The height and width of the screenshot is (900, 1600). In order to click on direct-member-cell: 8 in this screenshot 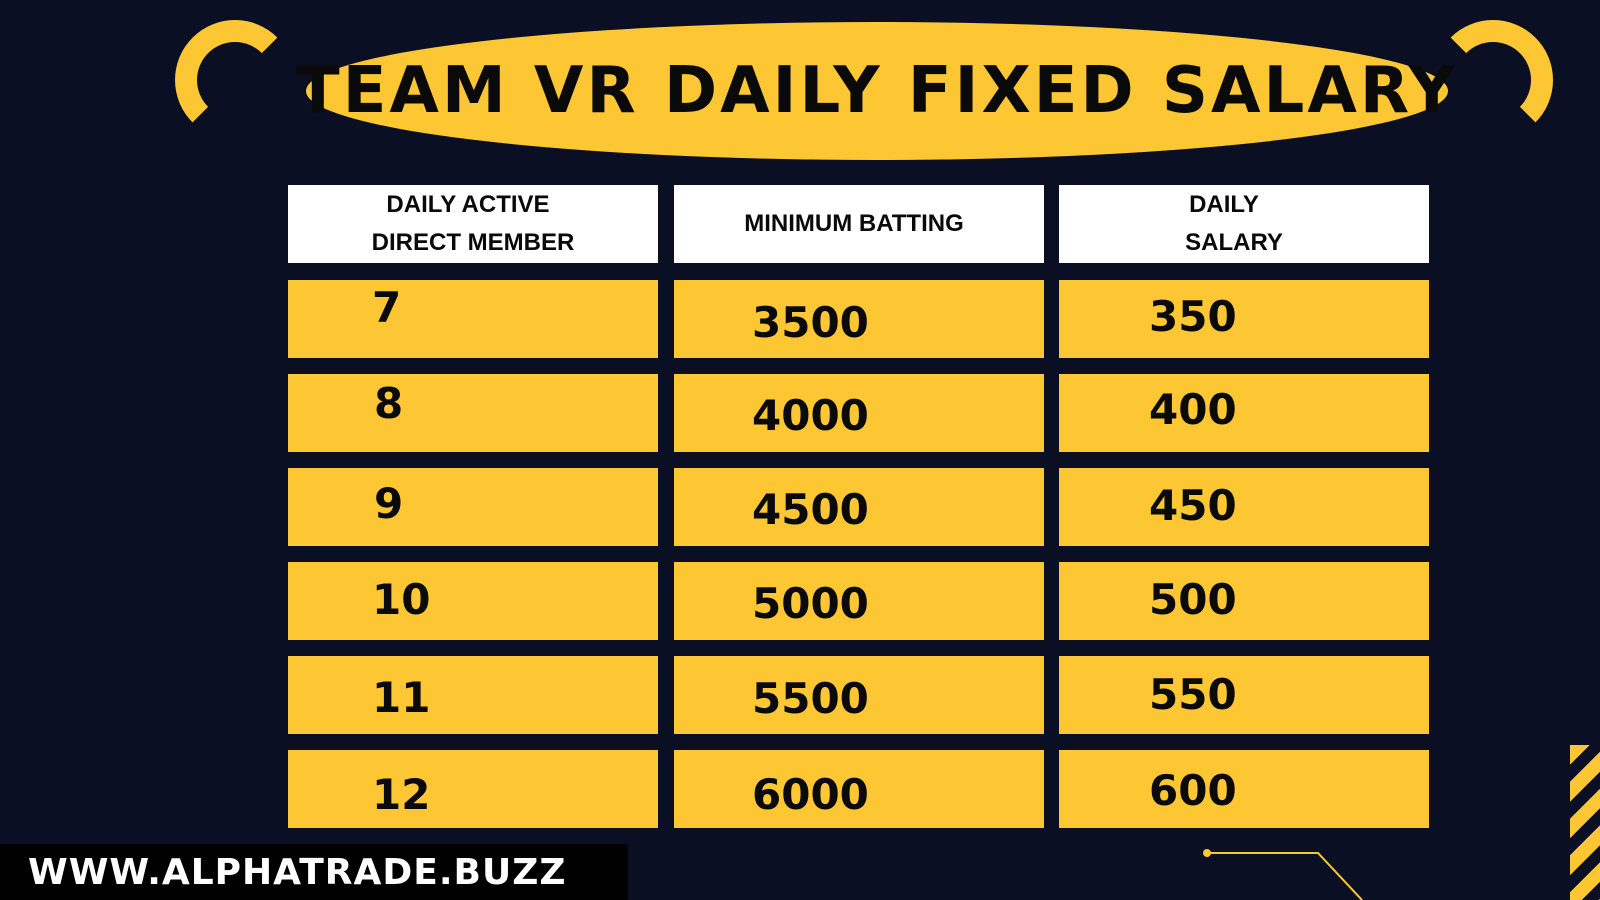, I will do `click(473, 413)`.